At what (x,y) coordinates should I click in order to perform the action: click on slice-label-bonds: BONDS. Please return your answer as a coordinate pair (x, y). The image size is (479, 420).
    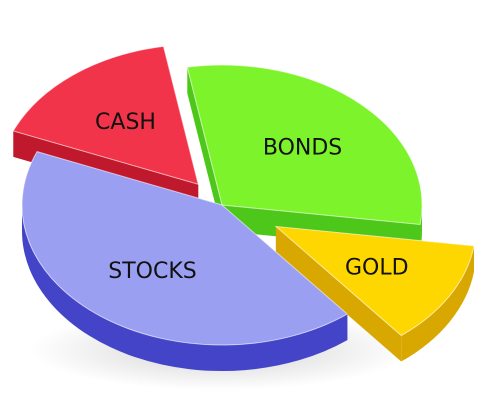
    Looking at the image, I should click on (302, 148).